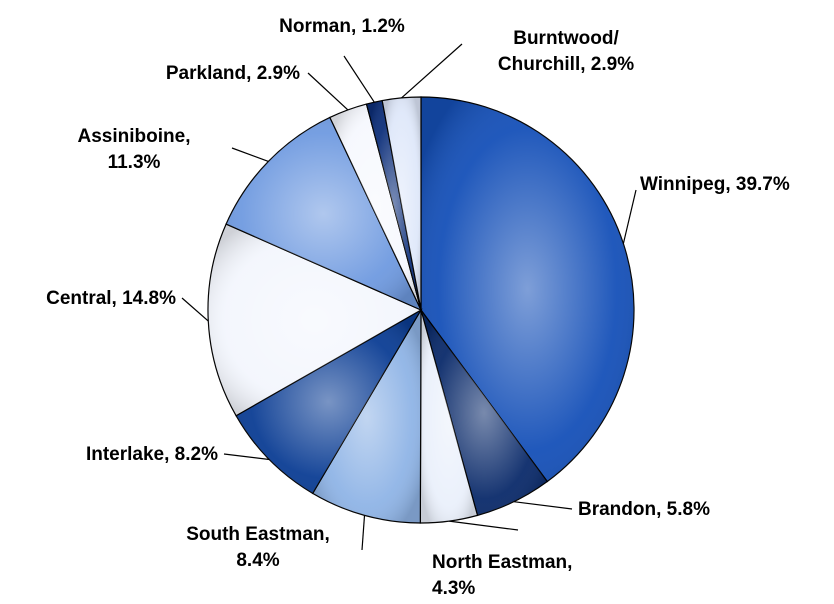 This screenshot has height=604, width=834. I want to click on slice-label-line: 8.4%, so click(257, 560).